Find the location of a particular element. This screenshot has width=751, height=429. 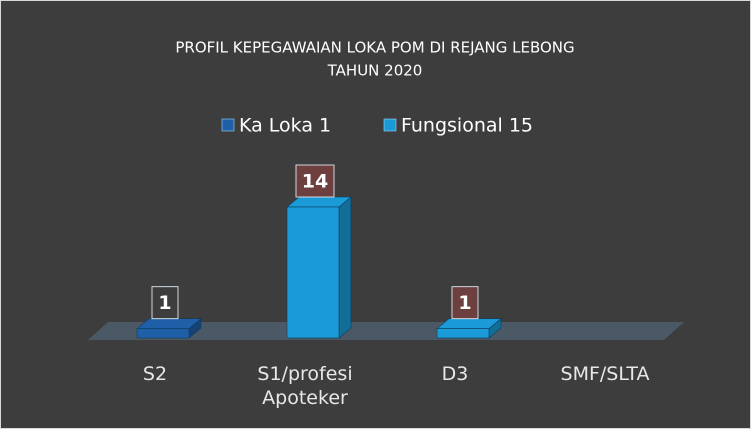

legend-label: Fungsional 15 is located at coordinates (467, 126).